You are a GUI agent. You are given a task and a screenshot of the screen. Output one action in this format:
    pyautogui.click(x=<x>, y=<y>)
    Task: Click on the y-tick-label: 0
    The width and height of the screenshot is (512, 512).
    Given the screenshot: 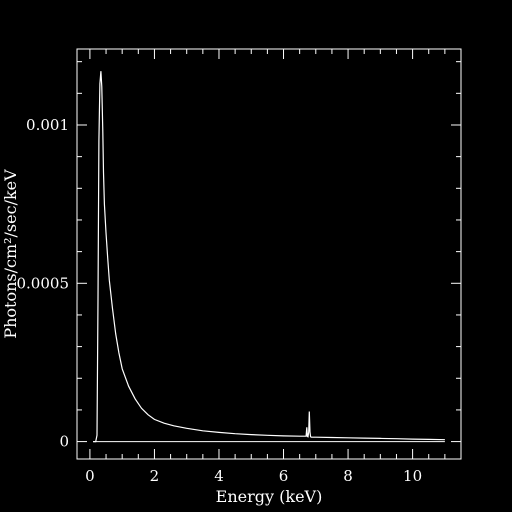 What is the action you would take?
    pyautogui.click(x=64, y=442)
    